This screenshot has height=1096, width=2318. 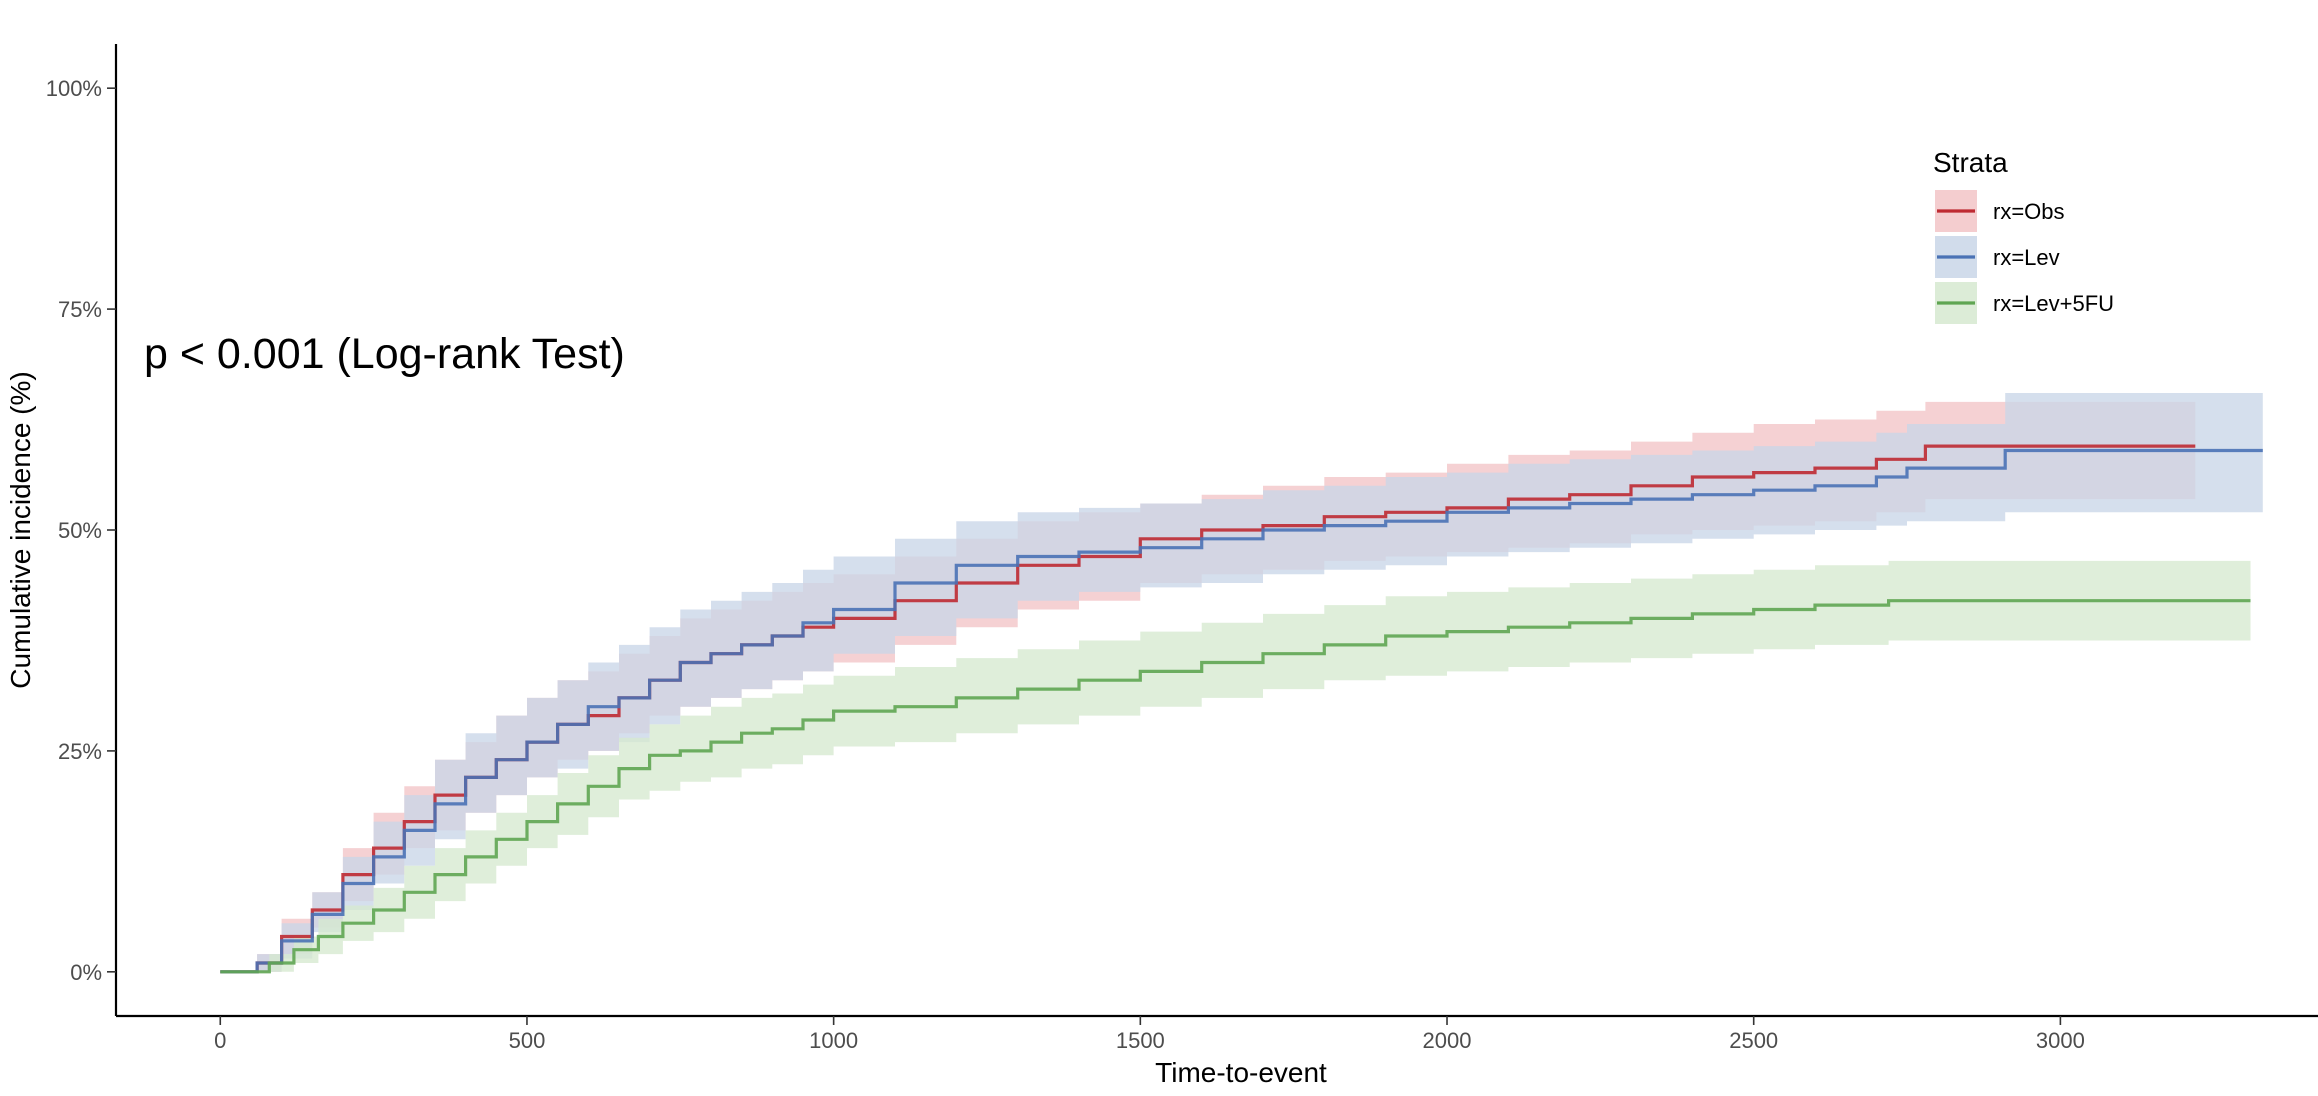 What do you see at coordinates (1970, 162) in the screenshot?
I see `legend-title: Strata` at bounding box center [1970, 162].